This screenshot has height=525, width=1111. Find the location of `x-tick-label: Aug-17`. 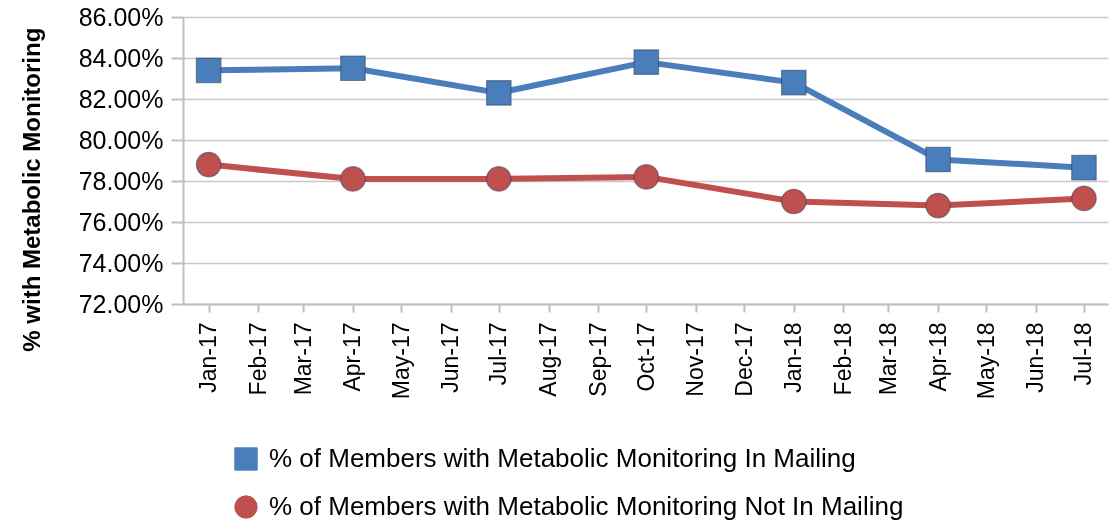

x-tick-label: Aug-17 is located at coordinates (548, 359).